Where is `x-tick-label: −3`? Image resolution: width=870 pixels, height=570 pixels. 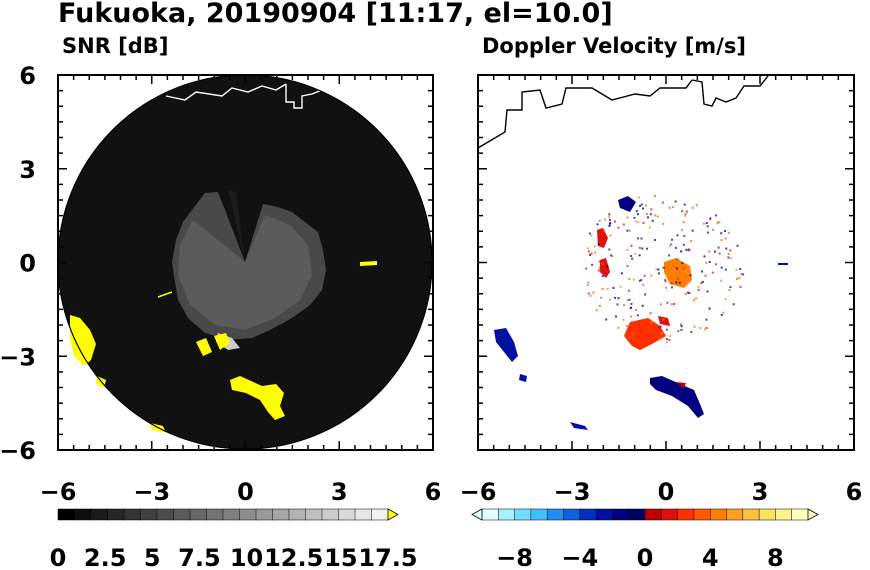 x-tick-label: −3 is located at coordinates (572, 492).